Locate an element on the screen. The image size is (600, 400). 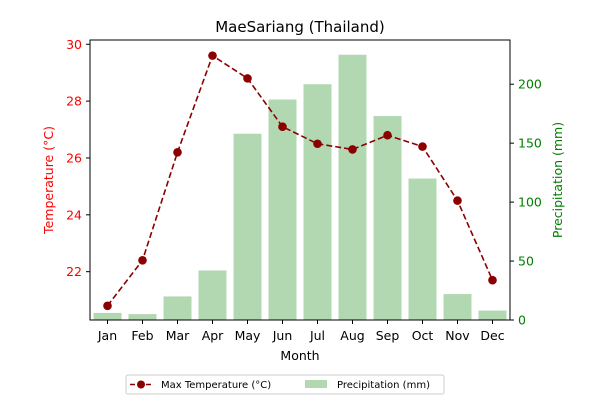
precipitation-bar-aug is located at coordinates (352, 187).